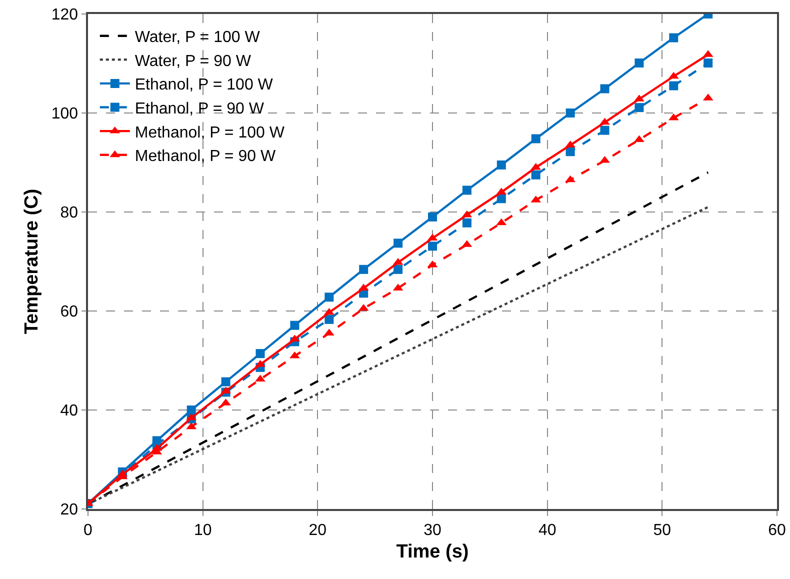 The image size is (790, 579). I want to click on legend-label: Methanol, P = 100 W, so click(210, 133).